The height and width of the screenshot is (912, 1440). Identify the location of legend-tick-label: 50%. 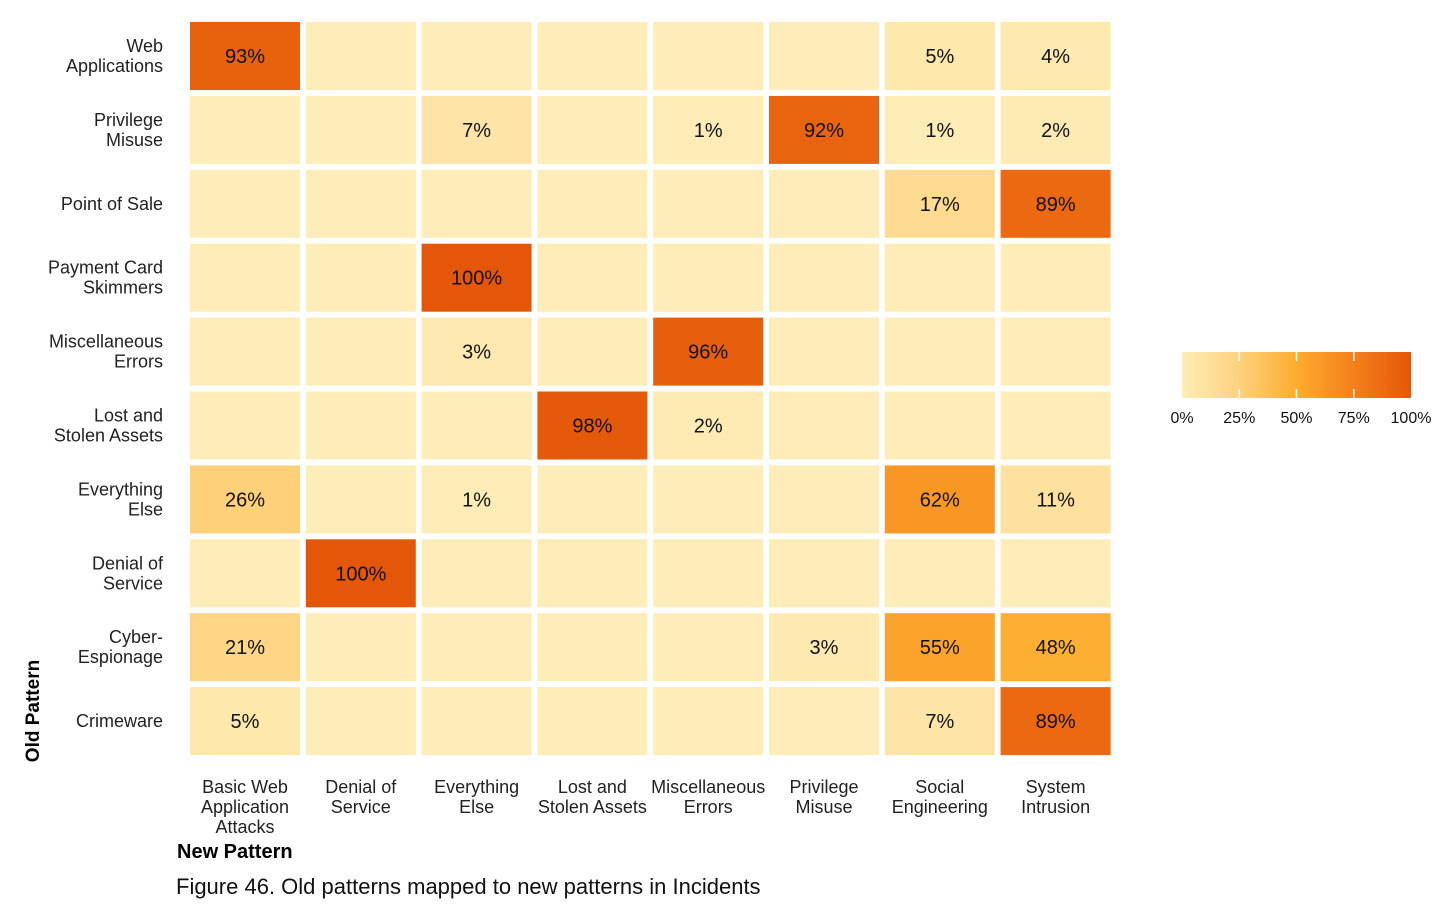
(1296, 418).